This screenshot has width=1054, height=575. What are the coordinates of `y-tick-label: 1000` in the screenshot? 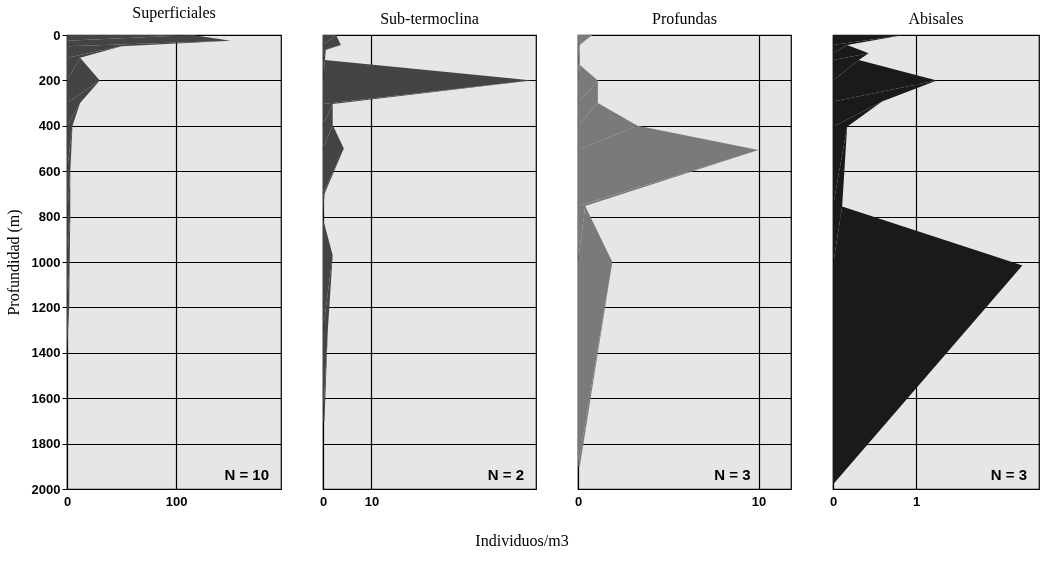 It's located at (46, 262).